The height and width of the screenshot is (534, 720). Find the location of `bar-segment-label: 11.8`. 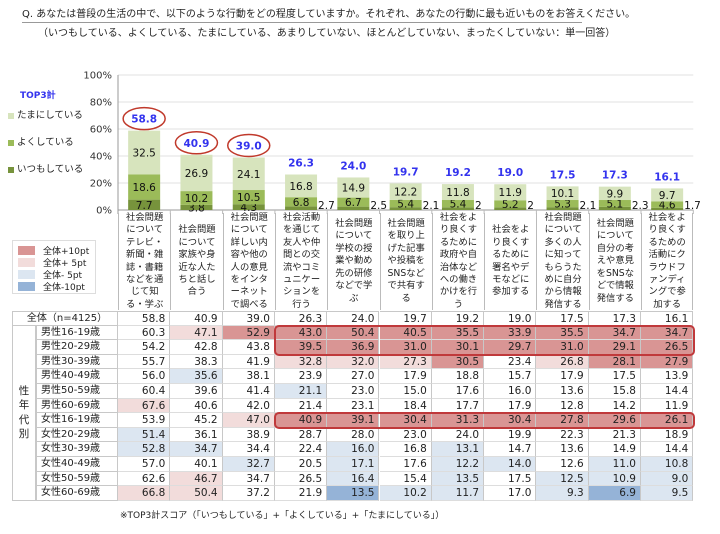

bar-segment-label: 11.8 is located at coordinates (457, 193).